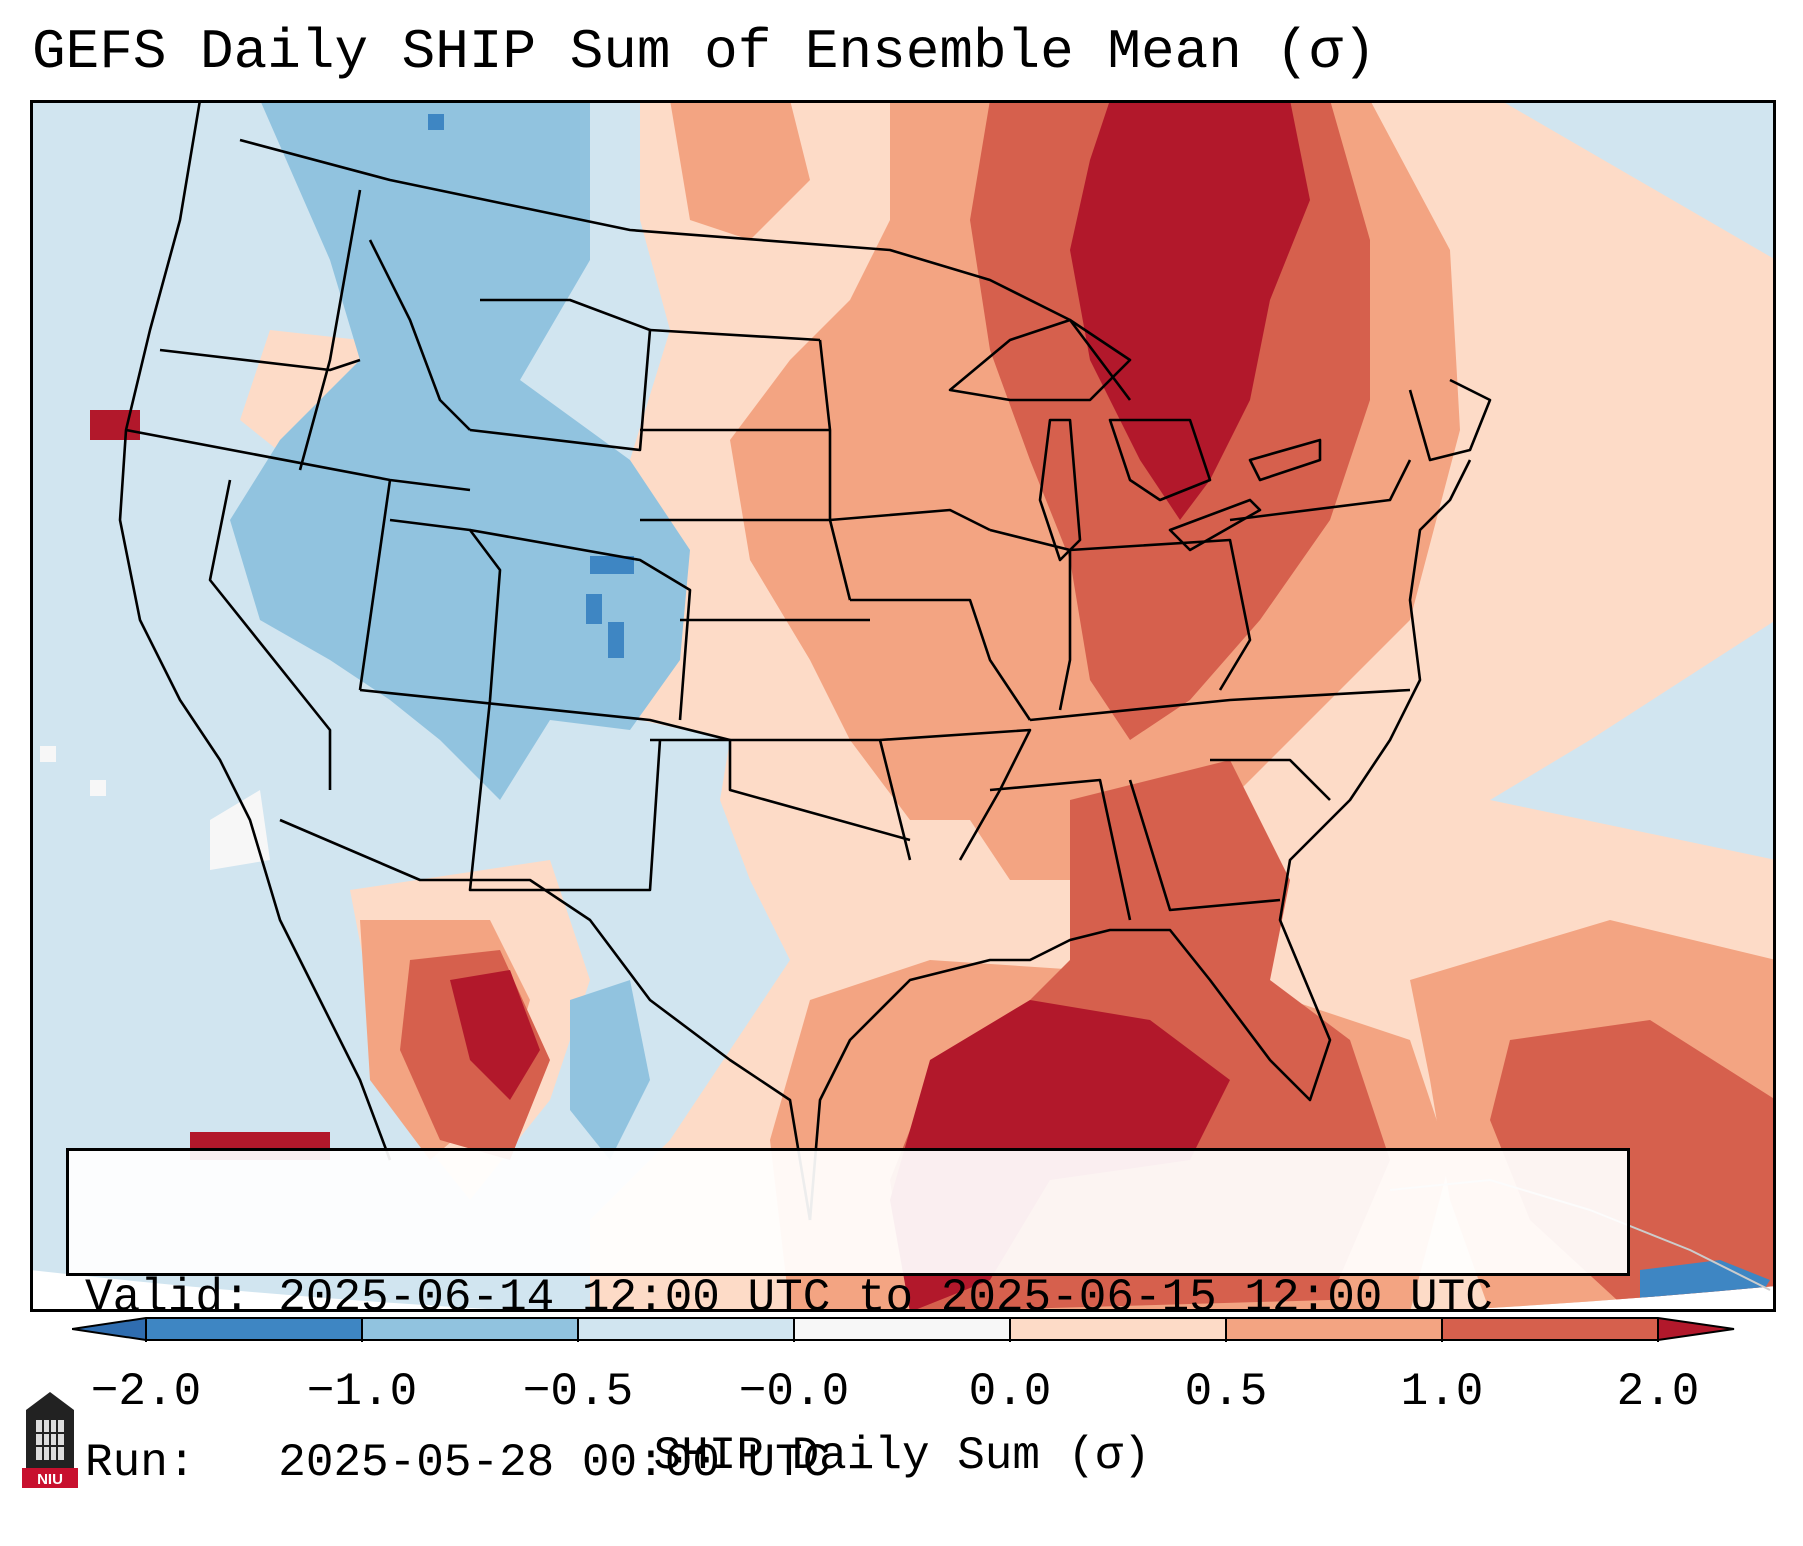 Image resolution: width=1803 pixels, height=1546 pixels. Describe the element at coordinates (458, 1463) in the screenshot. I see `run-line: Run: 2025-05-28 00:00 UTC` at that location.